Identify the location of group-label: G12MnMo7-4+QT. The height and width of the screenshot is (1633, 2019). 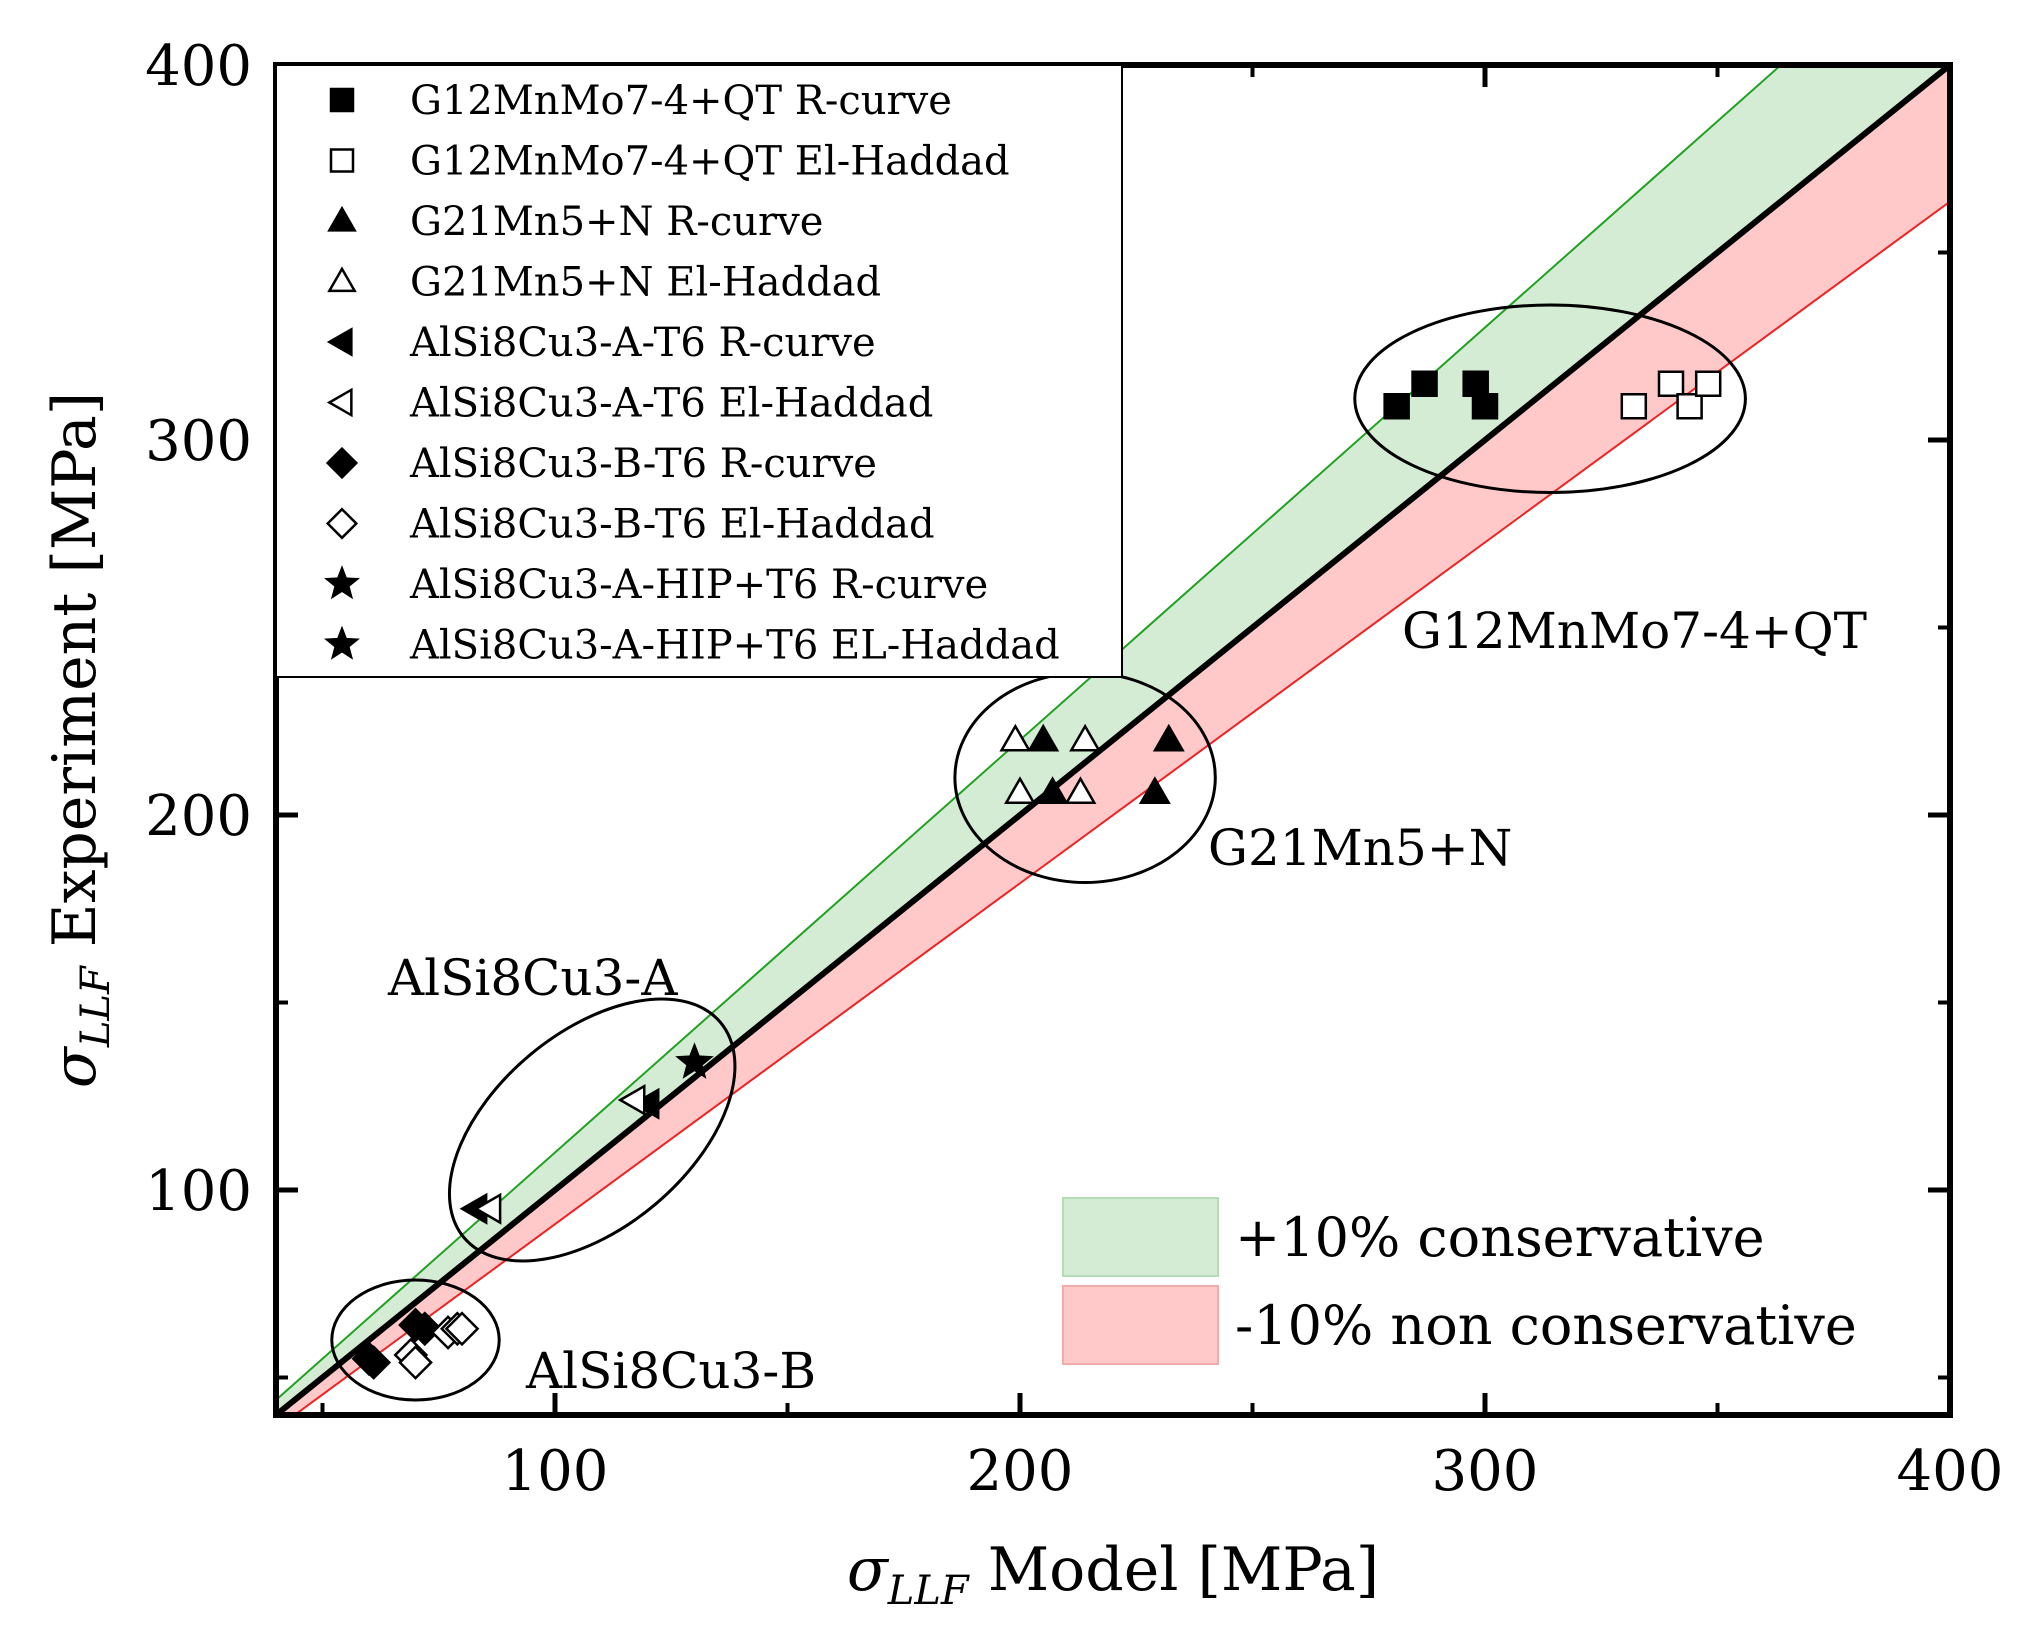
(1634, 631).